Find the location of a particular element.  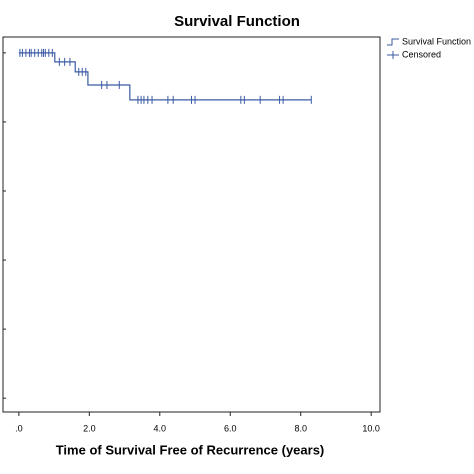

x-tick-label: 6.0 is located at coordinates (230, 428).